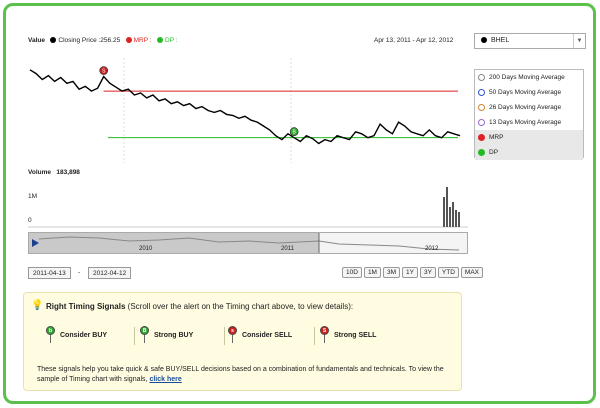  What do you see at coordinates (427, 272) in the screenshot?
I see `range-3y-button: 3Y` at bounding box center [427, 272].